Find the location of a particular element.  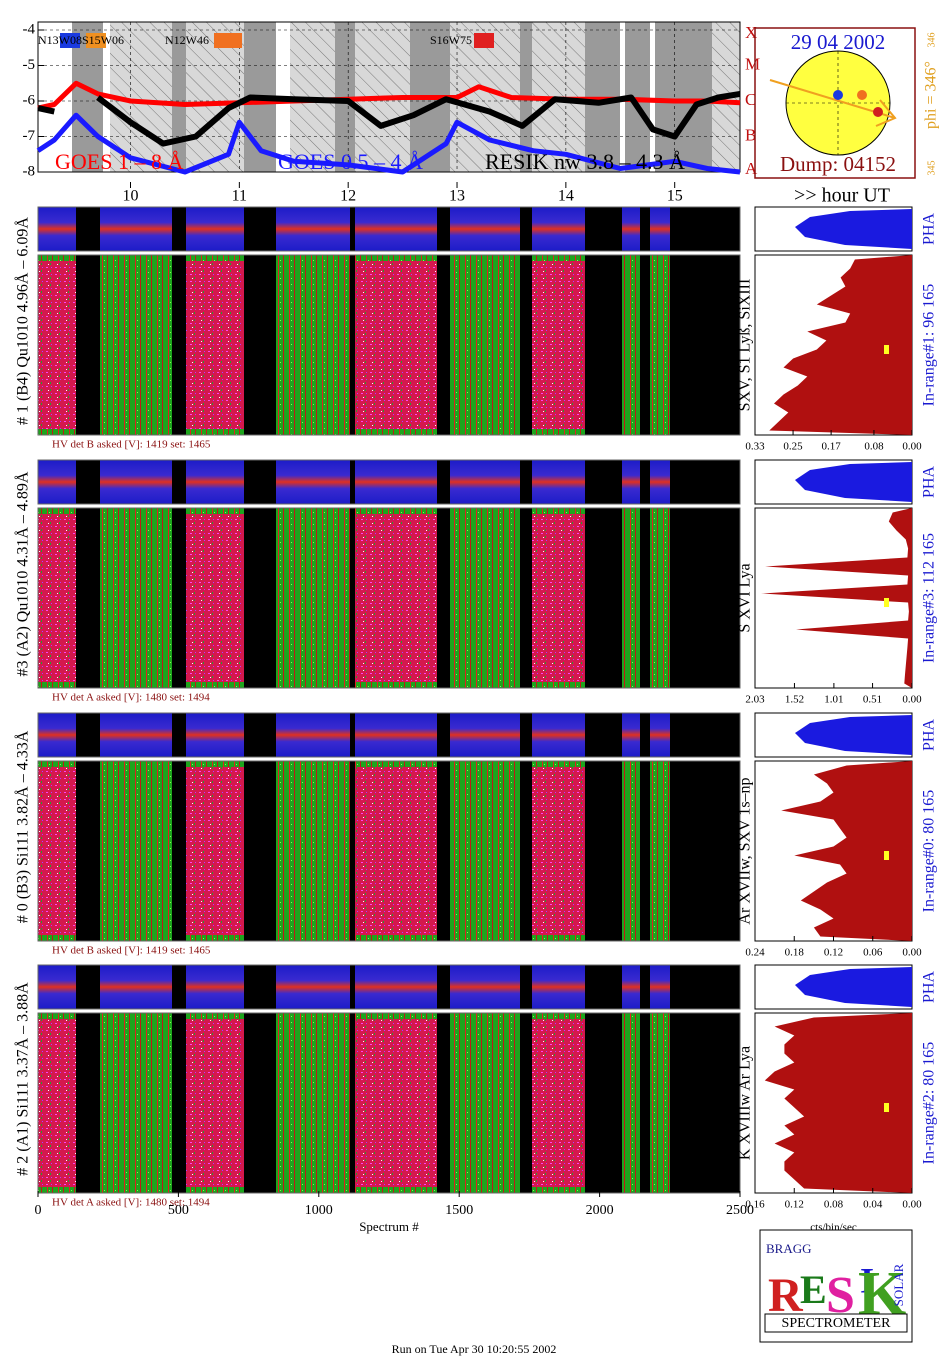

x-tick-label: 0 is located at coordinates (38, 1210).